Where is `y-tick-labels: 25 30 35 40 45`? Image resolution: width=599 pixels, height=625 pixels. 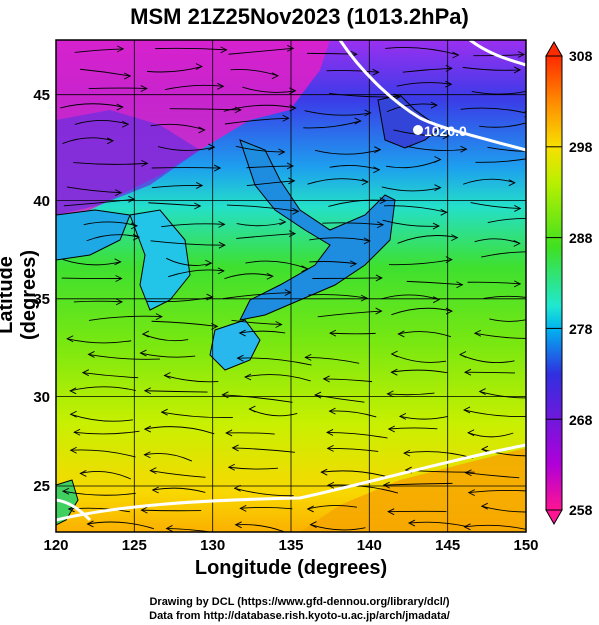 y-tick-labels: 25 30 35 40 45 is located at coordinates (41, 291).